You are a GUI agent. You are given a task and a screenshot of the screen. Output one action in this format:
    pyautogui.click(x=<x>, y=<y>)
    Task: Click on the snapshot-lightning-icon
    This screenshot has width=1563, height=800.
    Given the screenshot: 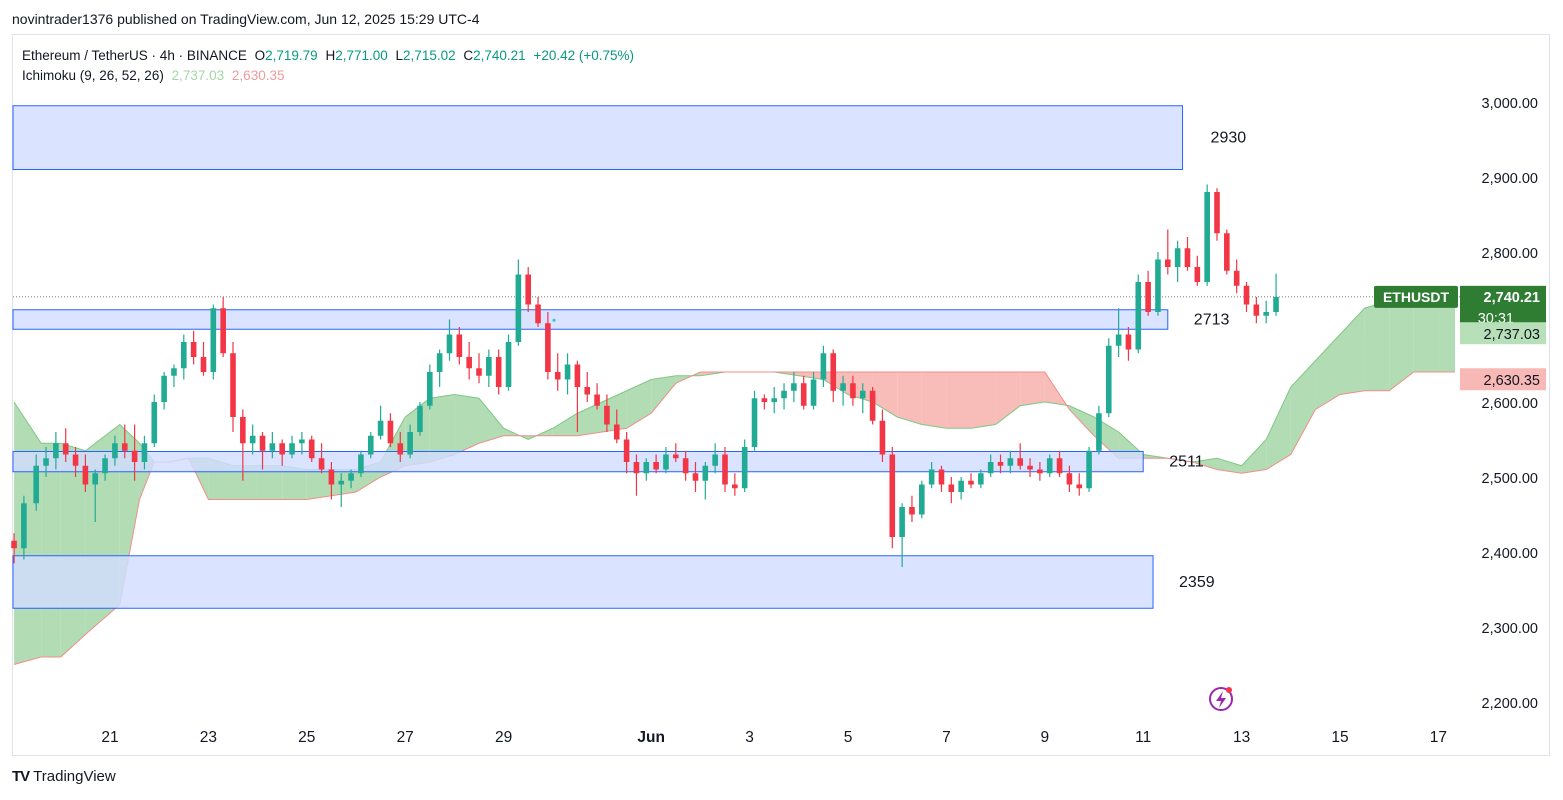 What is the action you would take?
    pyautogui.click(x=1221, y=699)
    